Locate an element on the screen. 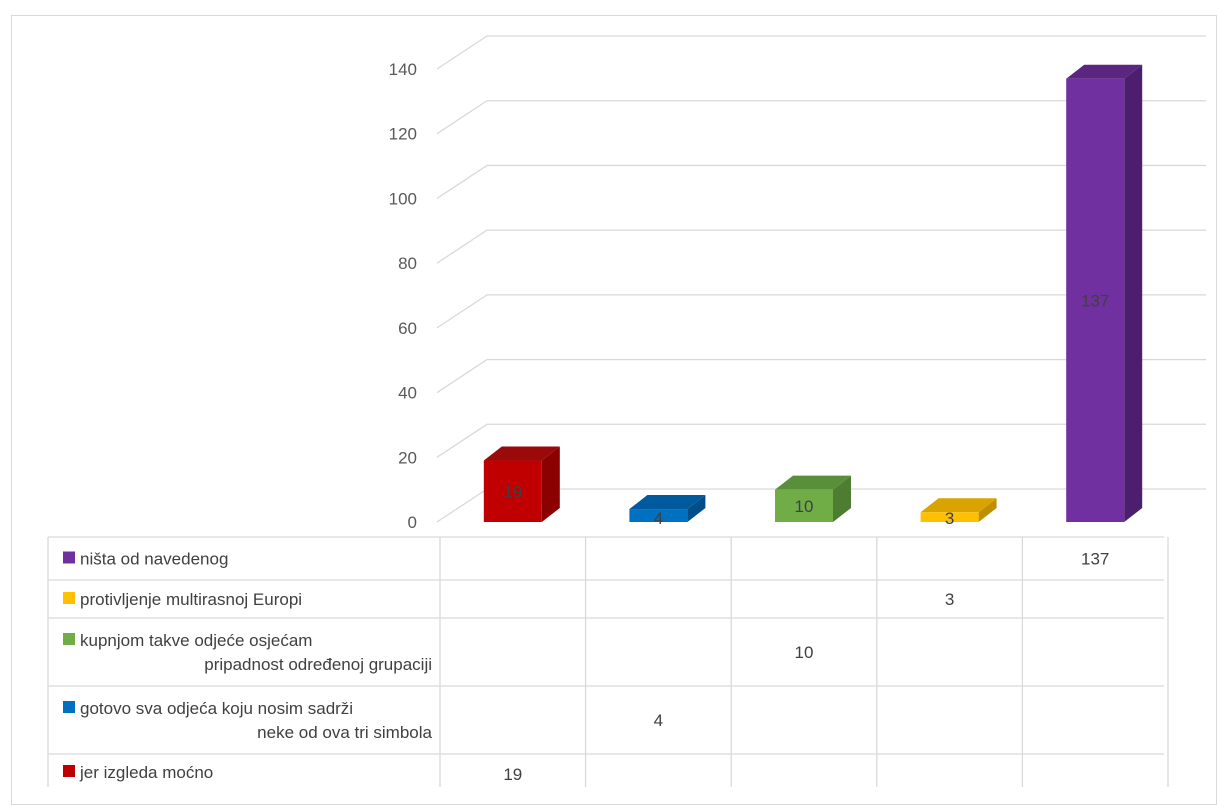 This screenshot has height=805, width=1219. y-tick-label: 100 is located at coordinates (403, 198).